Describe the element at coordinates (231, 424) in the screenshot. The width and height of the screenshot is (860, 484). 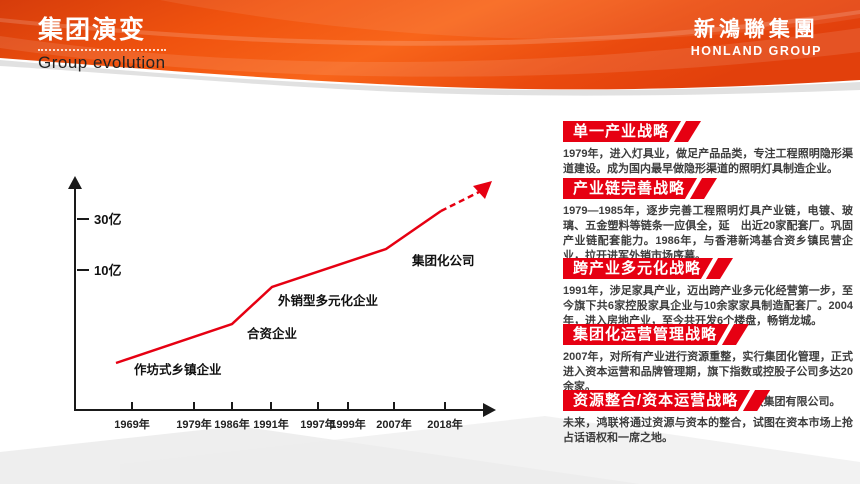
I see `x-tick-label: 1986年` at that location.